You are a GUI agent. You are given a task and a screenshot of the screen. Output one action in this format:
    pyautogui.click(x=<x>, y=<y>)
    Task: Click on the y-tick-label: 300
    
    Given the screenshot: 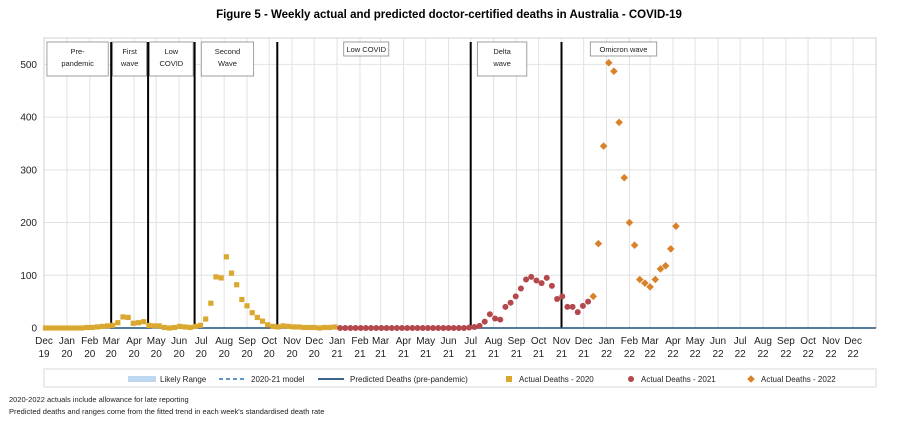 What is the action you would take?
    pyautogui.click(x=28, y=170)
    